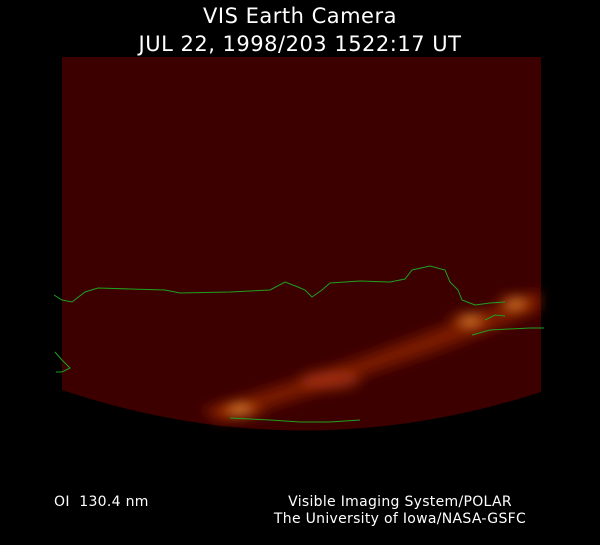 The width and height of the screenshot is (600, 545). Describe the element at coordinates (400, 519) in the screenshot. I see `credit-institution: The University of Iowa/NASA-GSFC` at that location.